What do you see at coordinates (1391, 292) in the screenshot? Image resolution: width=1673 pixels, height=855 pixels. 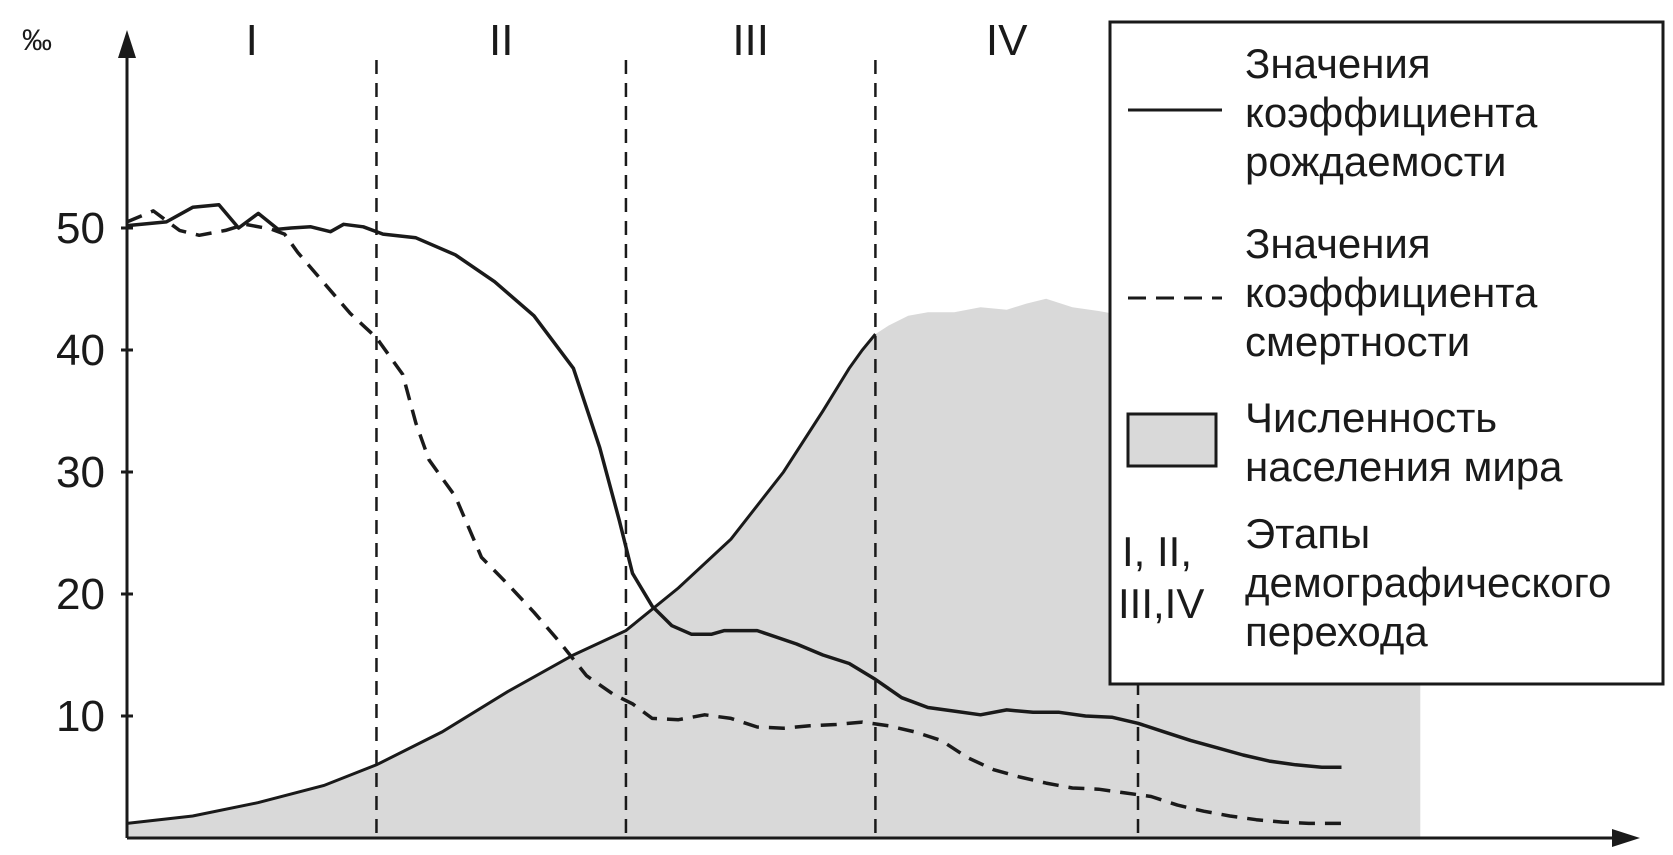 I see `legend-death-line-2: коэффициента` at bounding box center [1391, 292].